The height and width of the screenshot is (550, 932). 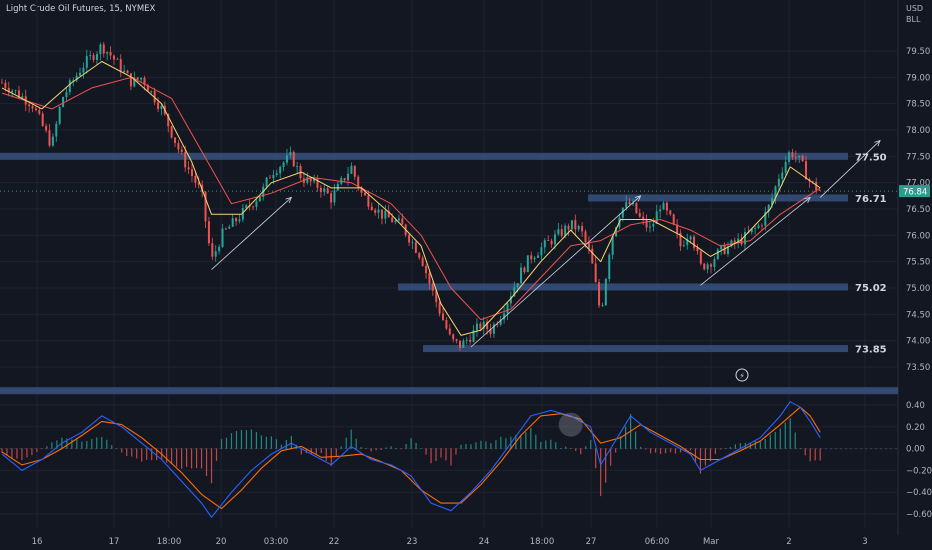 I want to click on trend-arrow-head, so click(x=807, y=200).